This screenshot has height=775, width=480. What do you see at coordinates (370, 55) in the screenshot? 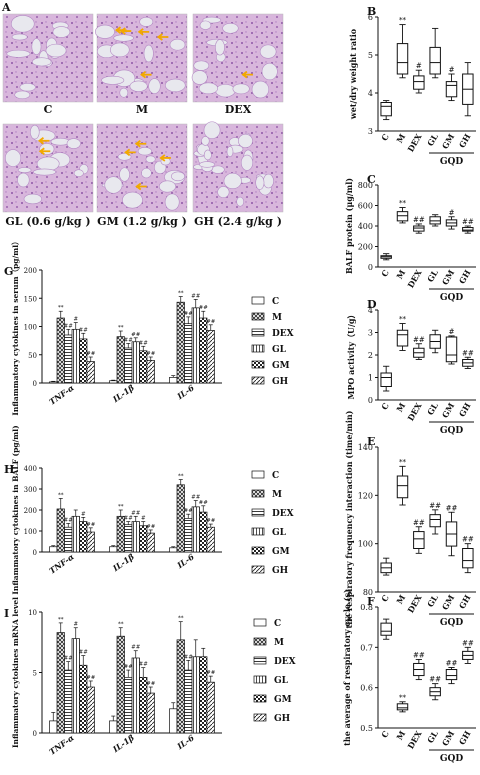
I see `y-tick-label: 5` at bounding box center [370, 55].